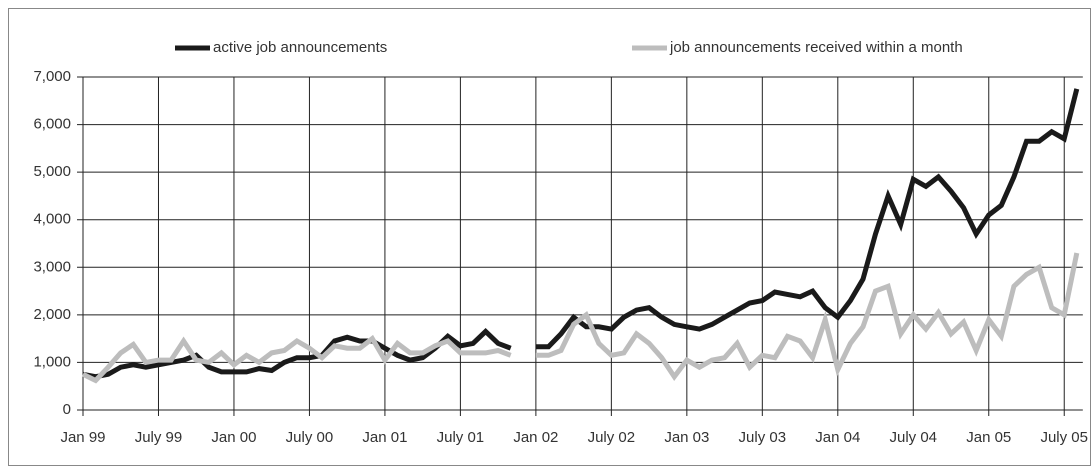  What do you see at coordinates (310, 437) in the screenshot?
I see `x-tick-label: July 00` at bounding box center [310, 437].